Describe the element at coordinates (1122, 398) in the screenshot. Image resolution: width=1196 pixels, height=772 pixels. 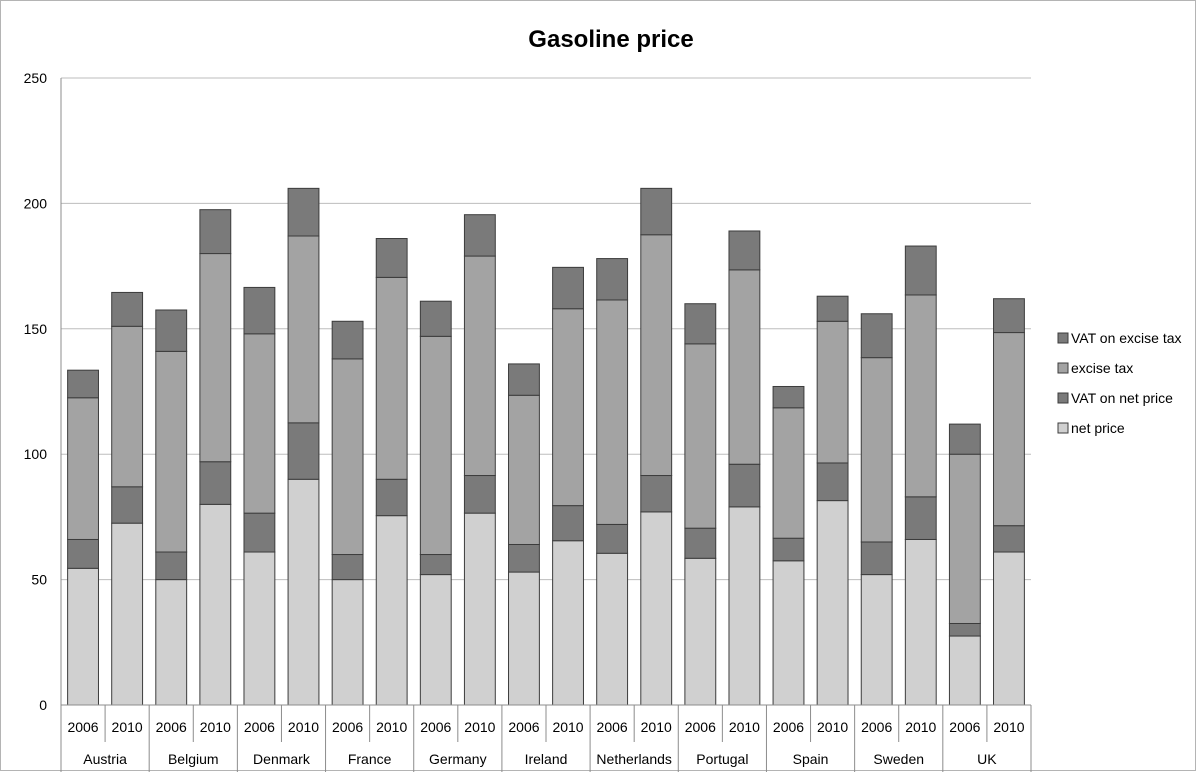
I see `legend-label-vat-on-net-price: VAT on net price` at that location.